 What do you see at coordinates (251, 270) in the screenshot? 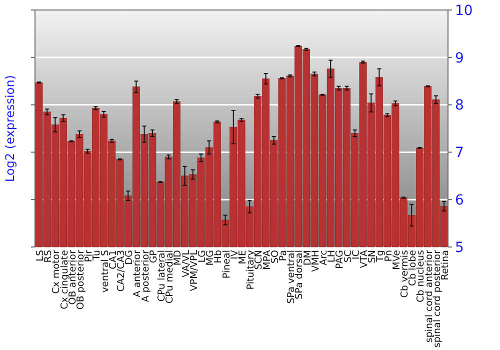
I see `x-tick-label: Pituitary` at bounding box center [251, 270].